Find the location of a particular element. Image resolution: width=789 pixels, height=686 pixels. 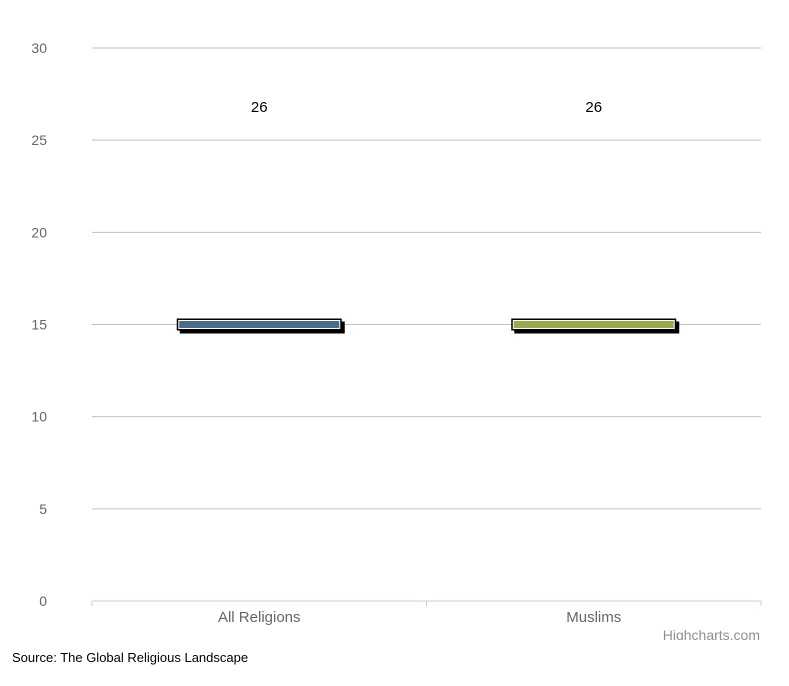

bar-series is located at coordinates (428, 326).